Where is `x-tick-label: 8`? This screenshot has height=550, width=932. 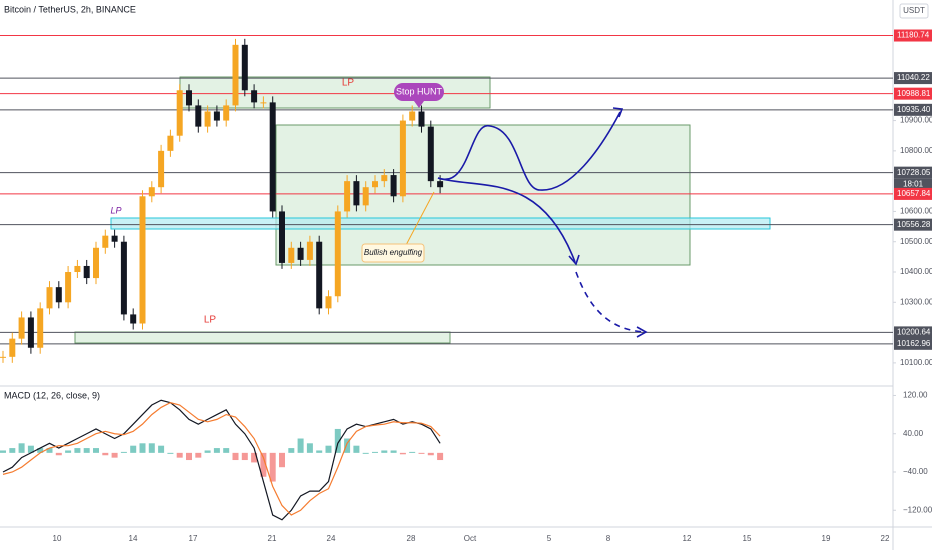
x-tick-label: 8 is located at coordinates (608, 538).